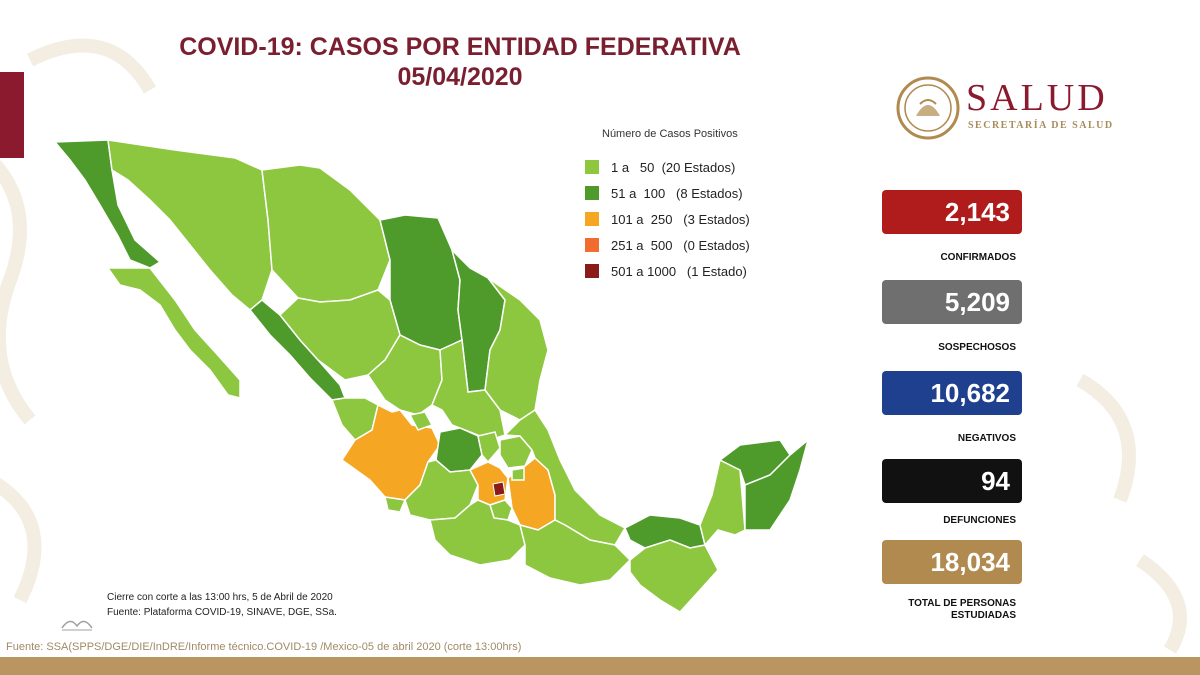 This screenshot has width=1200, height=675. Describe the element at coordinates (518, 474) in the screenshot. I see `state-tlaxcala` at that location.